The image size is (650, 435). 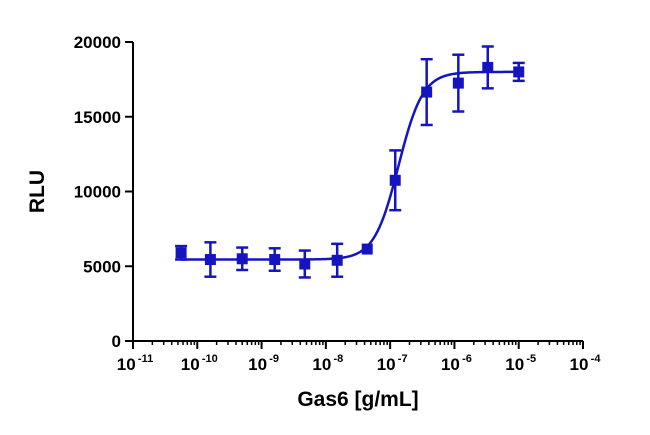 I want to click on y-tick-label: 10000, so click(x=97, y=192).